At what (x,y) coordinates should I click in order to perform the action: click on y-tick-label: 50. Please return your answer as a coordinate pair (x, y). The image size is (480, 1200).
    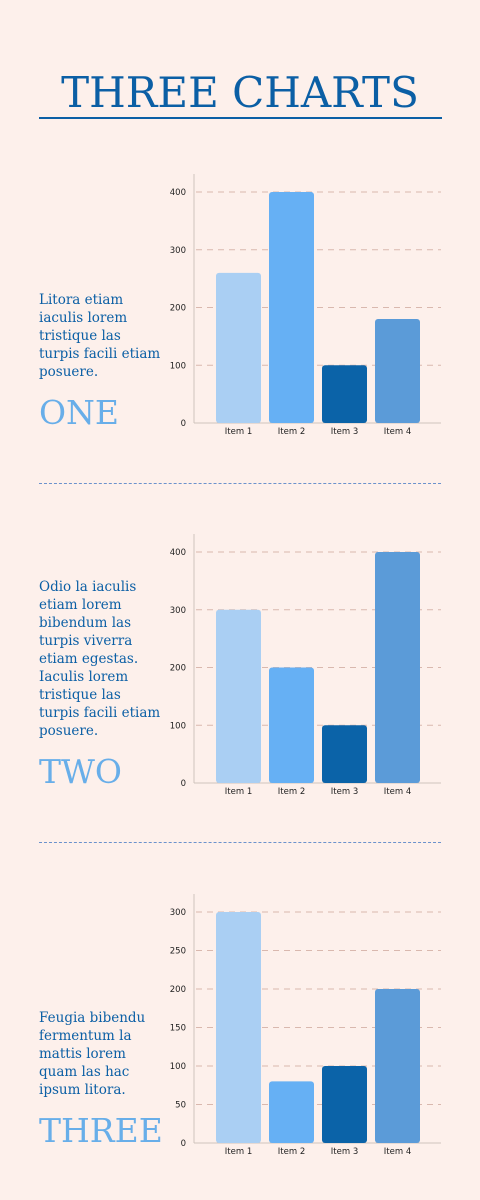
    Looking at the image, I should click on (180, 1106).